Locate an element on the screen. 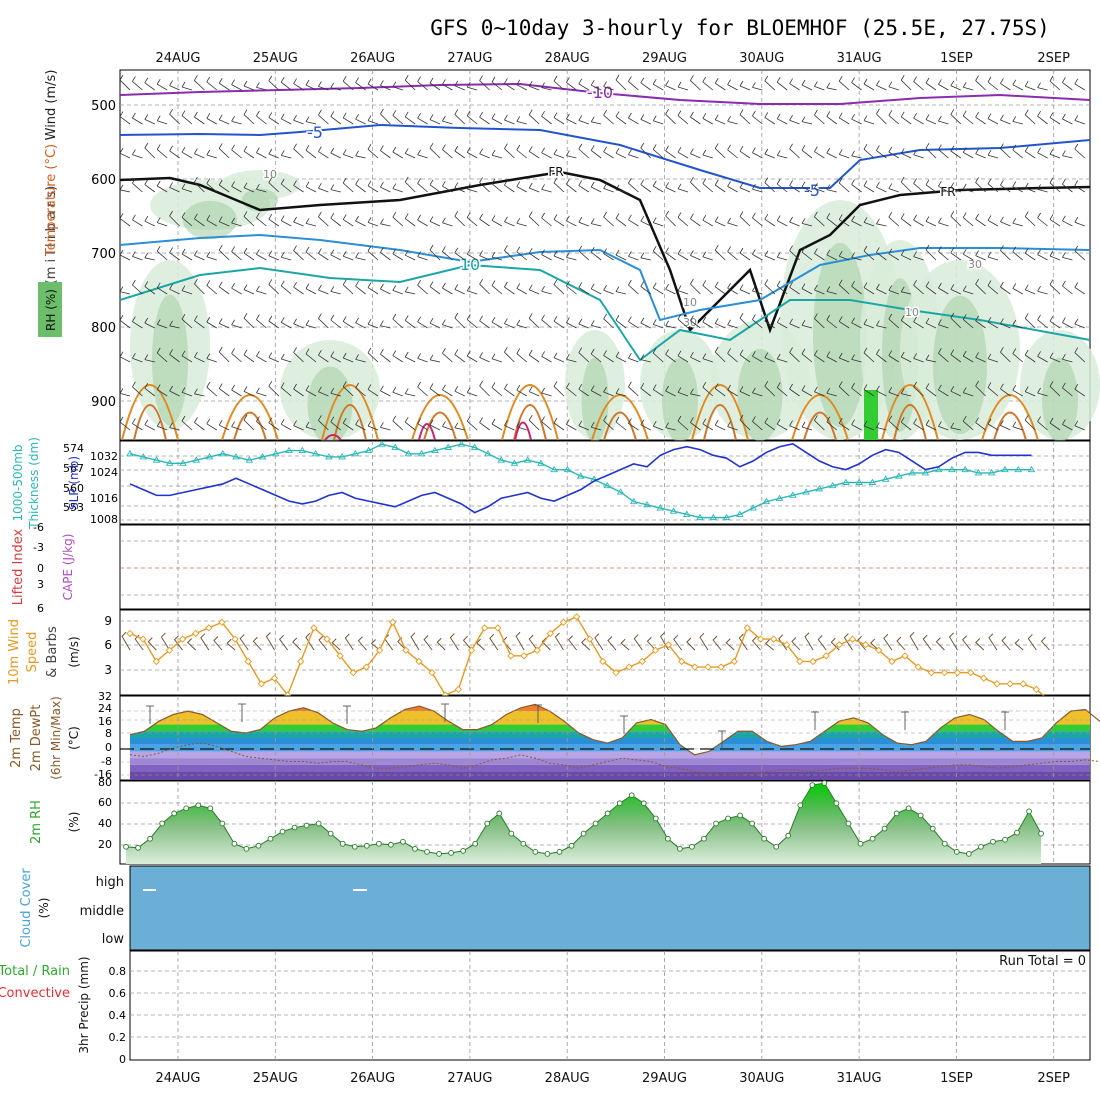  rh-tick: 80 is located at coordinates (105, 782).